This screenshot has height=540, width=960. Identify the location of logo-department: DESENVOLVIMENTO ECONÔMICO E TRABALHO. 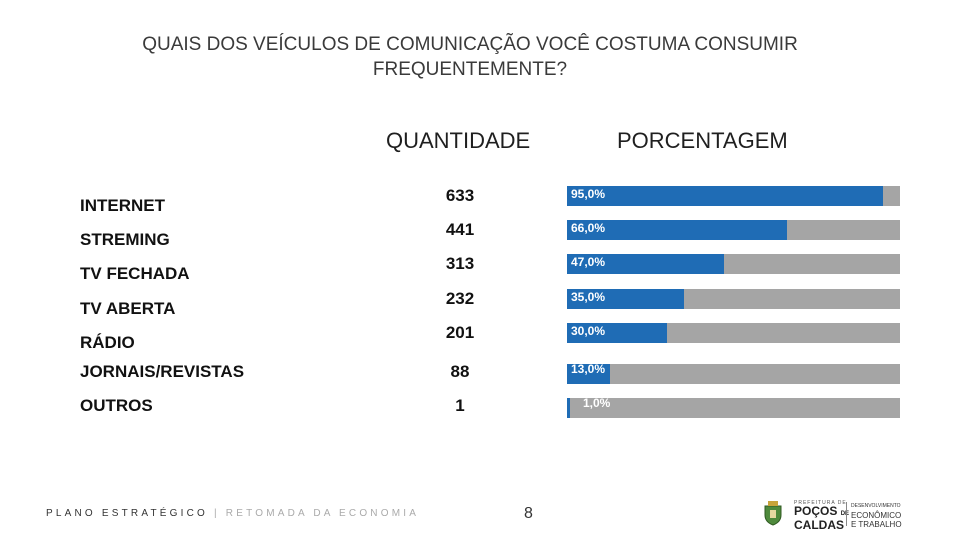
(876, 515).